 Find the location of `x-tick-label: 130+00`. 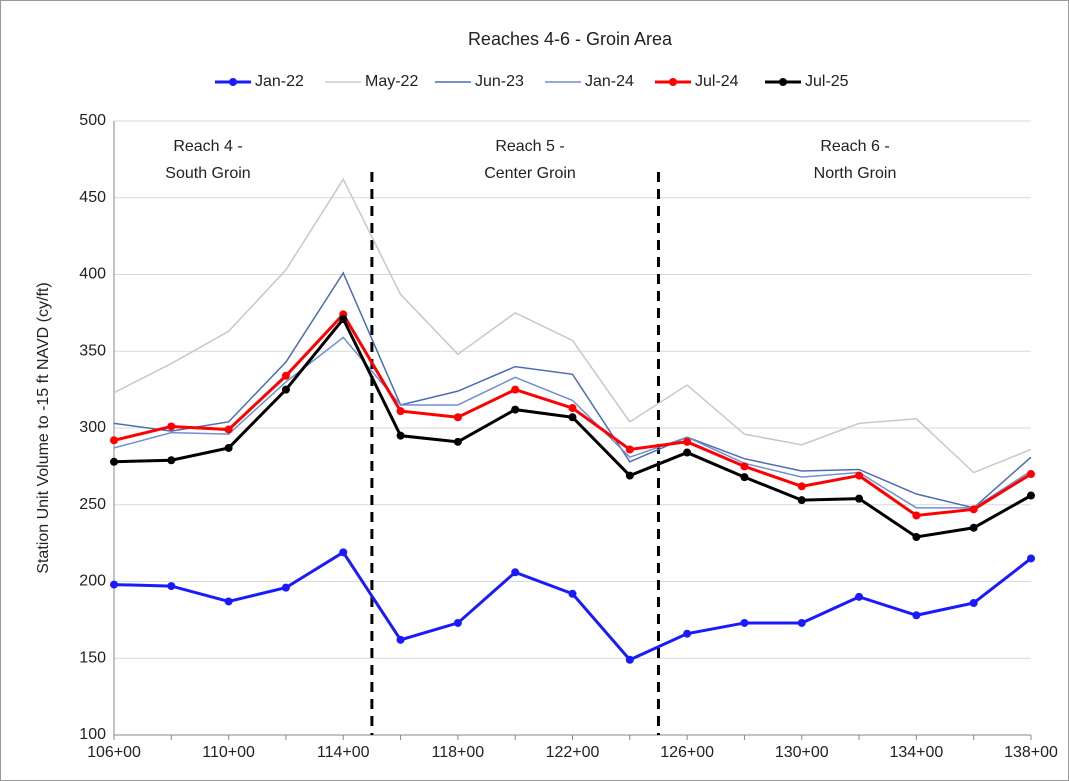

x-tick-label: 130+00 is located at coordinates (802, 752).